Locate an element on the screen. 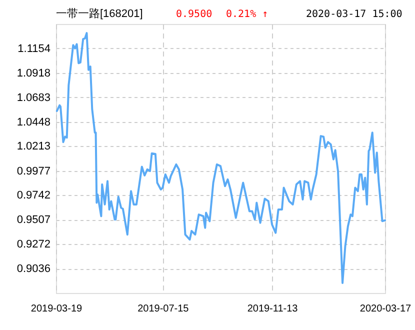 This screenshot has height=330, width=415. x-tick-label: 2019-07-15 is located at coordinates (164, 309).